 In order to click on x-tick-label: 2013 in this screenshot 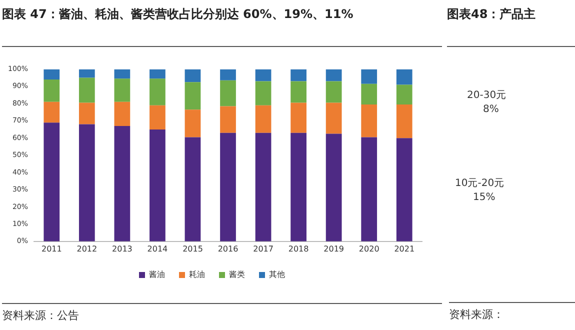, I will do `click(122, 249)`.